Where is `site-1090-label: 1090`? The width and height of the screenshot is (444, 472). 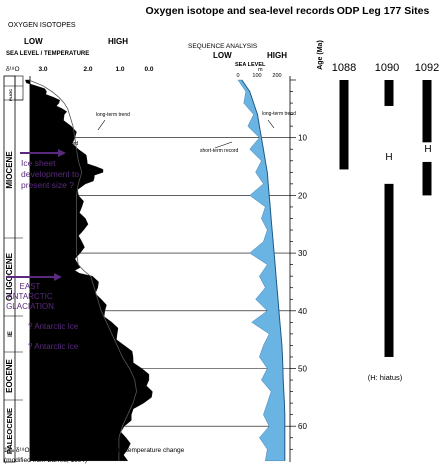
site-1090-label: 1090 is located at coordinates (387, 68).